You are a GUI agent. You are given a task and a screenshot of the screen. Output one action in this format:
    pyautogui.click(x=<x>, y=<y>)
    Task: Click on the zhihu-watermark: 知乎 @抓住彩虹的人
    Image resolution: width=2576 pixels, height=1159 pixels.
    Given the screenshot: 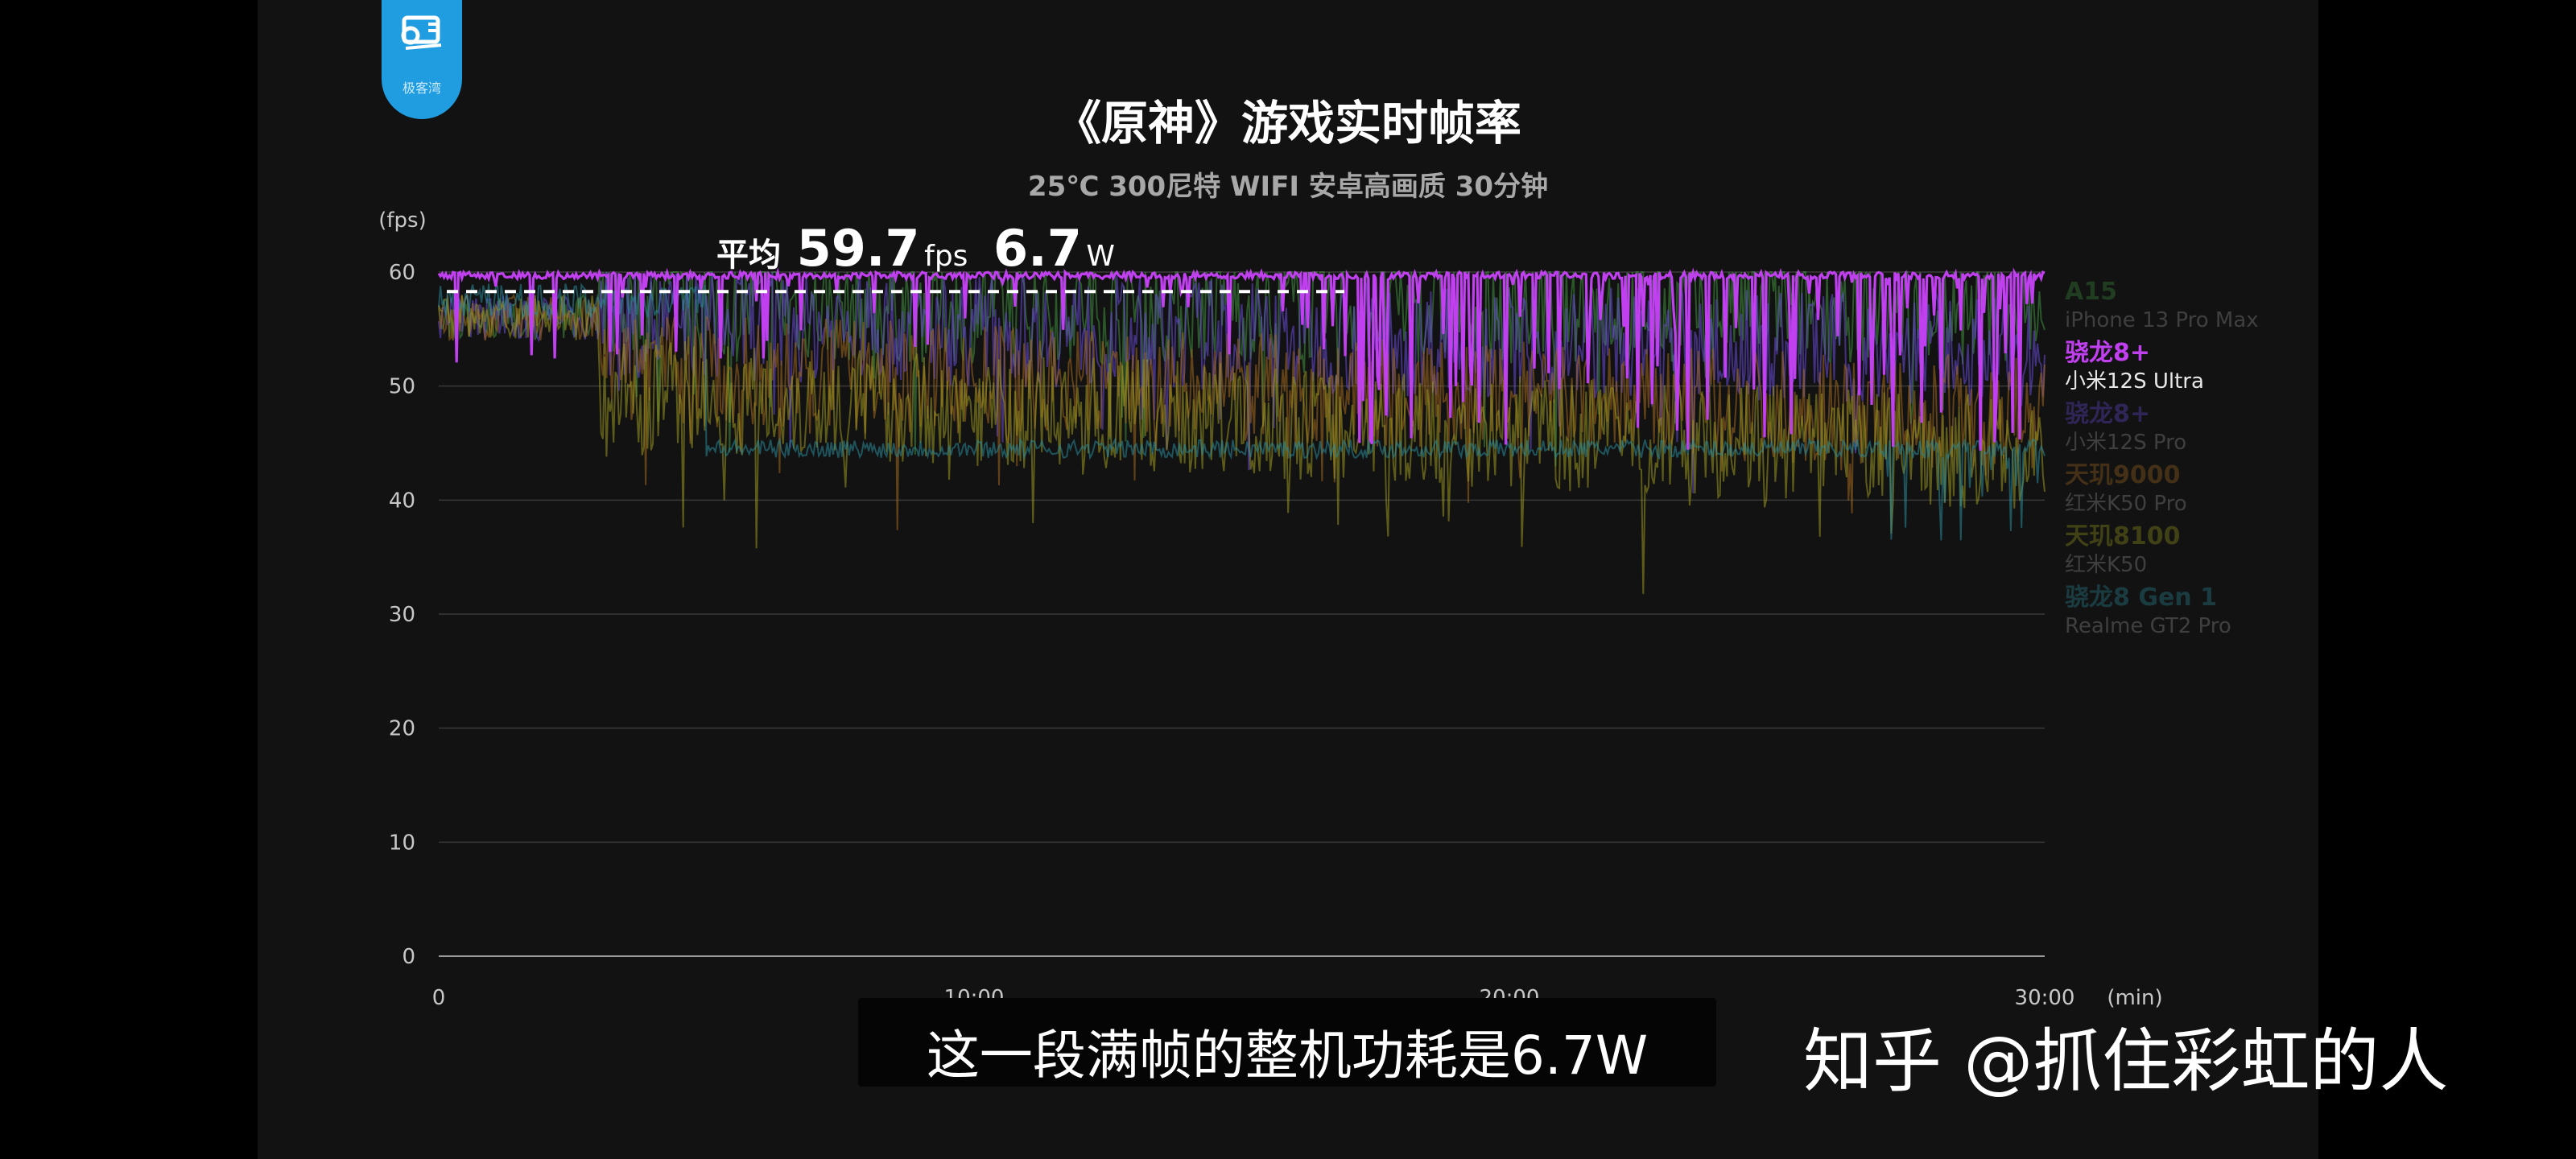 What is the action you would take?
    pyautogui.click(x=2126, y=1061)
    